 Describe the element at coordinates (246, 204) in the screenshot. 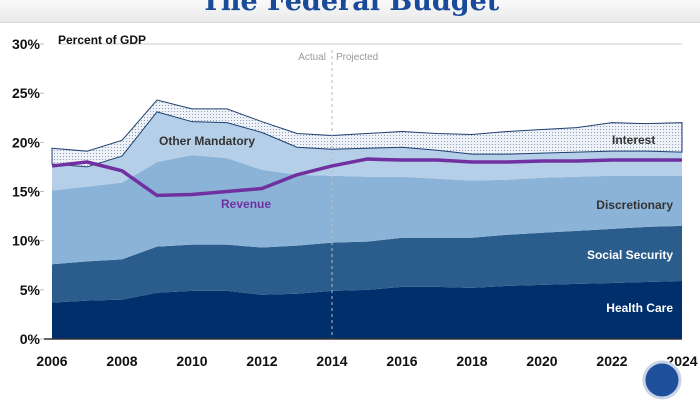

I see `series-label-revenue: Revenue` at that location.